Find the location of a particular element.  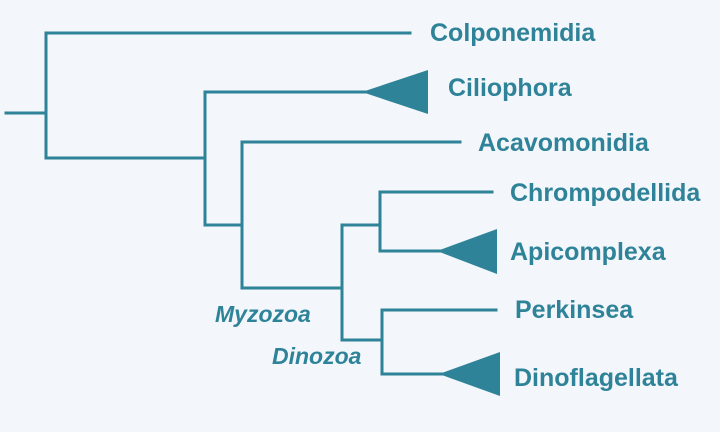

node-label-dinozoa: Dinozoa is located at coordinates (317, 356).